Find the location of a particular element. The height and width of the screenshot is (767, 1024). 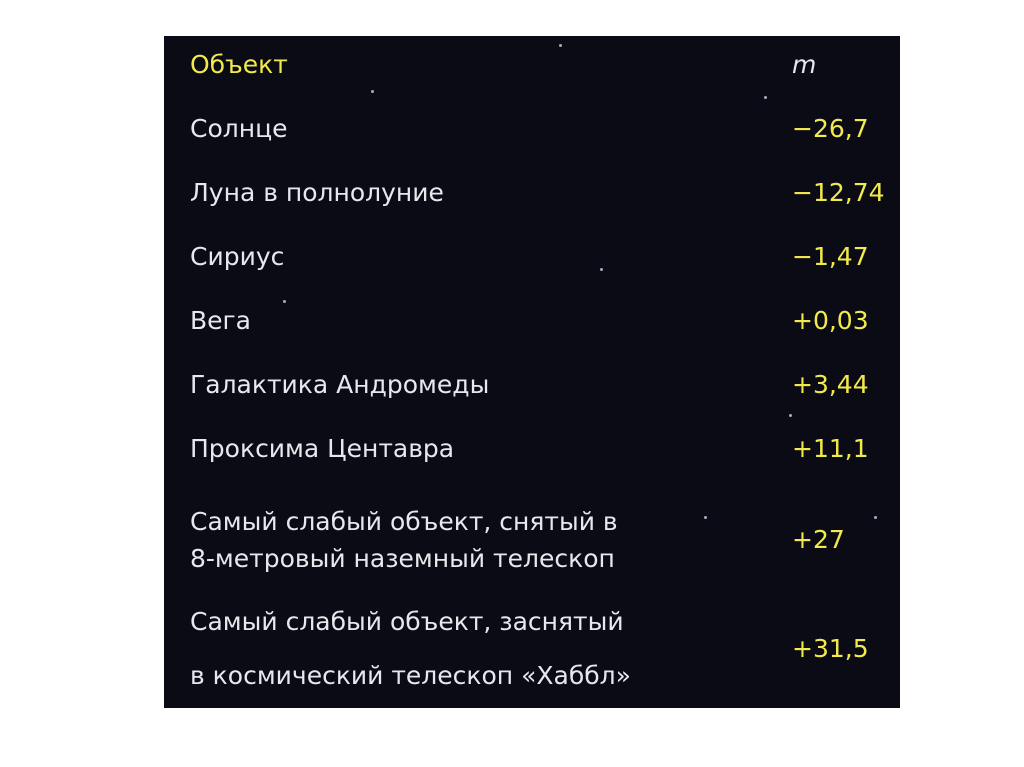

row-magnitude: +0,03 is located at coordinates (830, 320).